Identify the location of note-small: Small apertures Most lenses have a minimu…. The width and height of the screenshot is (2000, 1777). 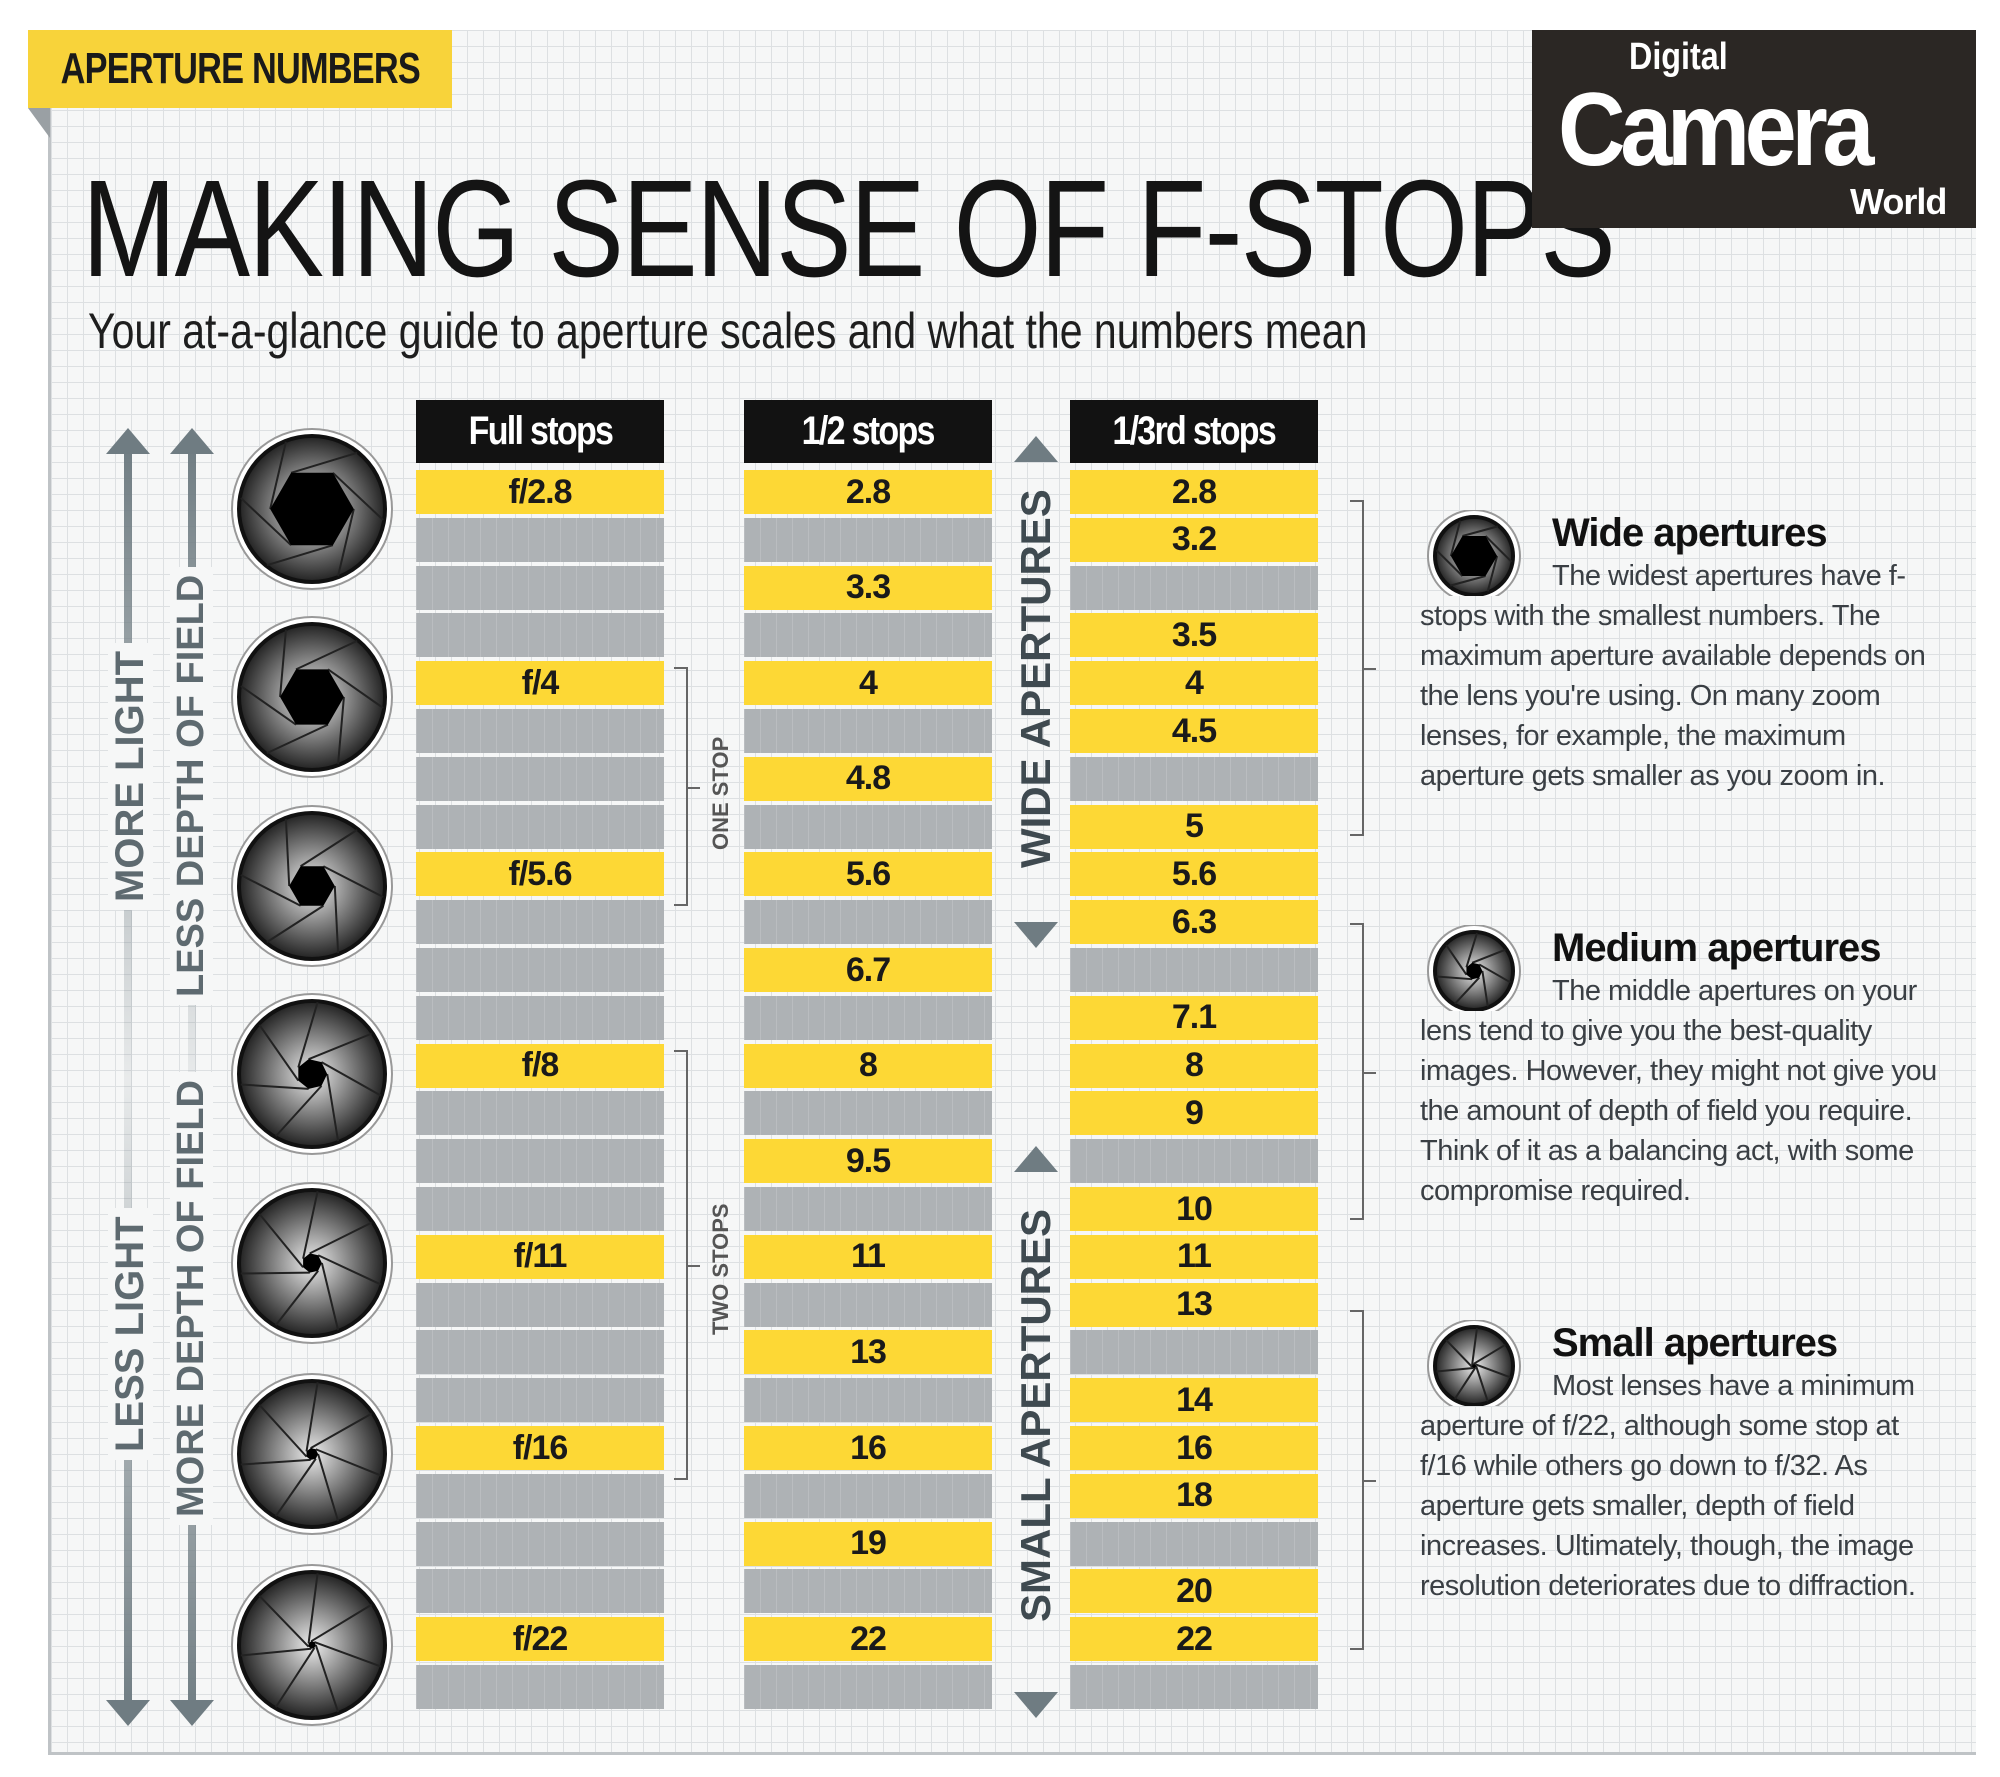
(1680, 1463).